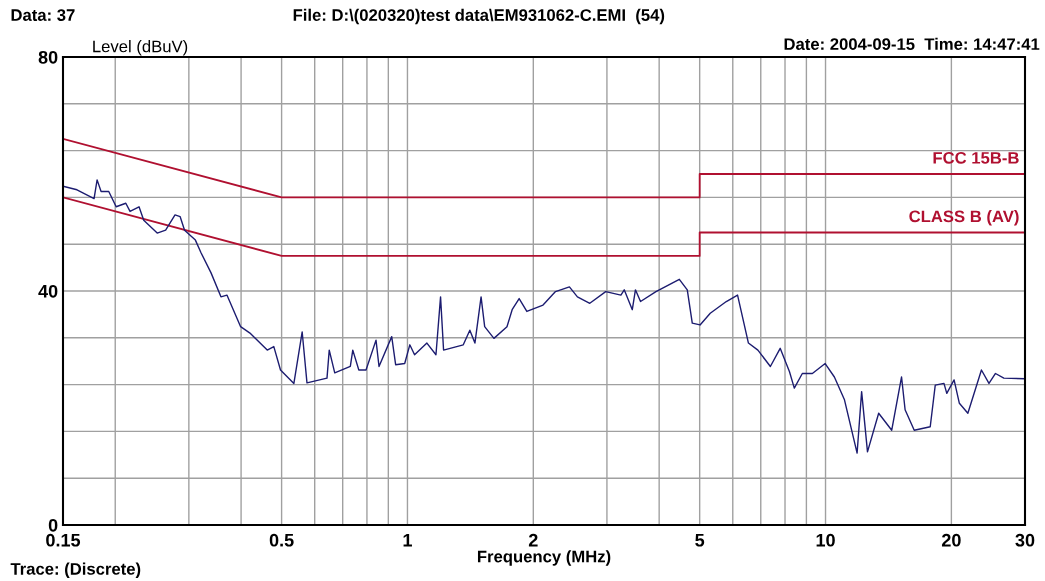 Image resolution: width=1045 pixels, height=581 pixels. What do you see at coordinates (75, 570) in the screenshot?
I see `text: Trace: (Discrete)` at bounding box center [75, 570].